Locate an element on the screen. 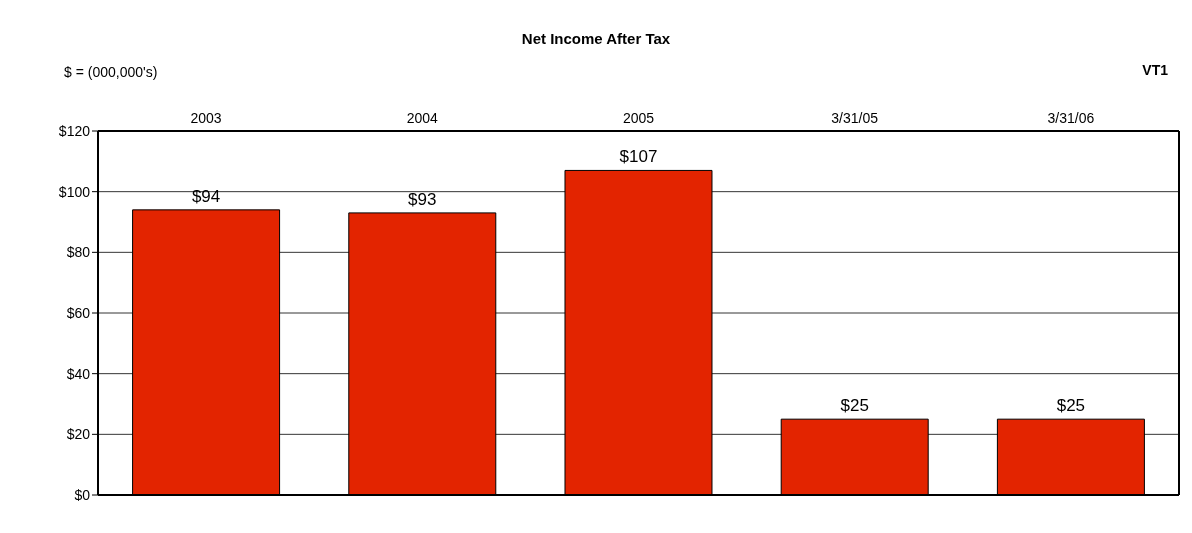 The image size is (1192, 533). x-tick-label: 3/31/05 is located at coordinates (855, 118).